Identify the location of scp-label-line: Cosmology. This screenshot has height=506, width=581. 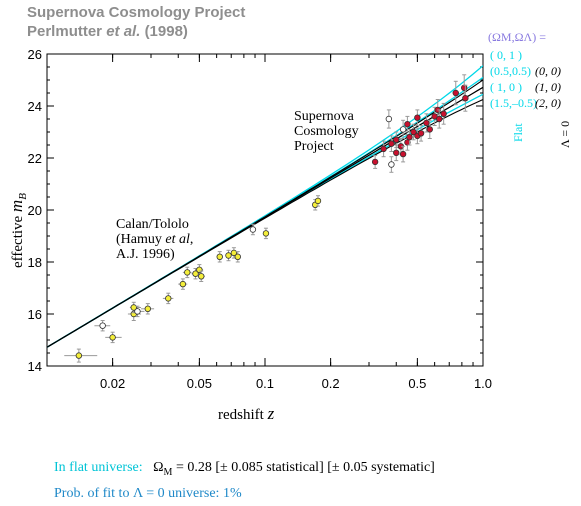
(326, 131).